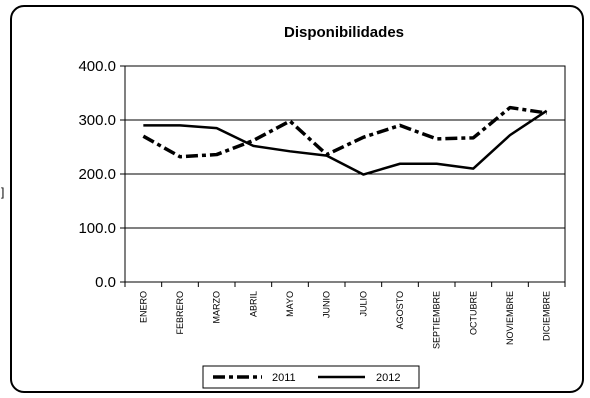 The image size is (590, 398). What do you see at coordinates (284, 378) in the screenshot?
I see `legend-2011-label: 2011` at bounding box center [284, 378].